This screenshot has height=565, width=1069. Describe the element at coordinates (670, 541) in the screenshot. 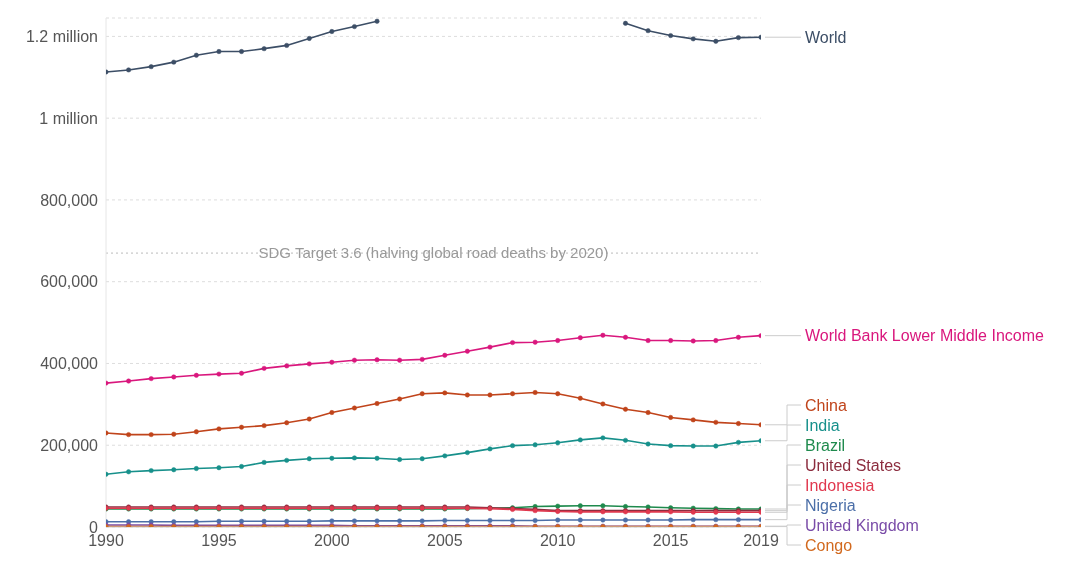

I see `x-tick-label: 2015` at that location.